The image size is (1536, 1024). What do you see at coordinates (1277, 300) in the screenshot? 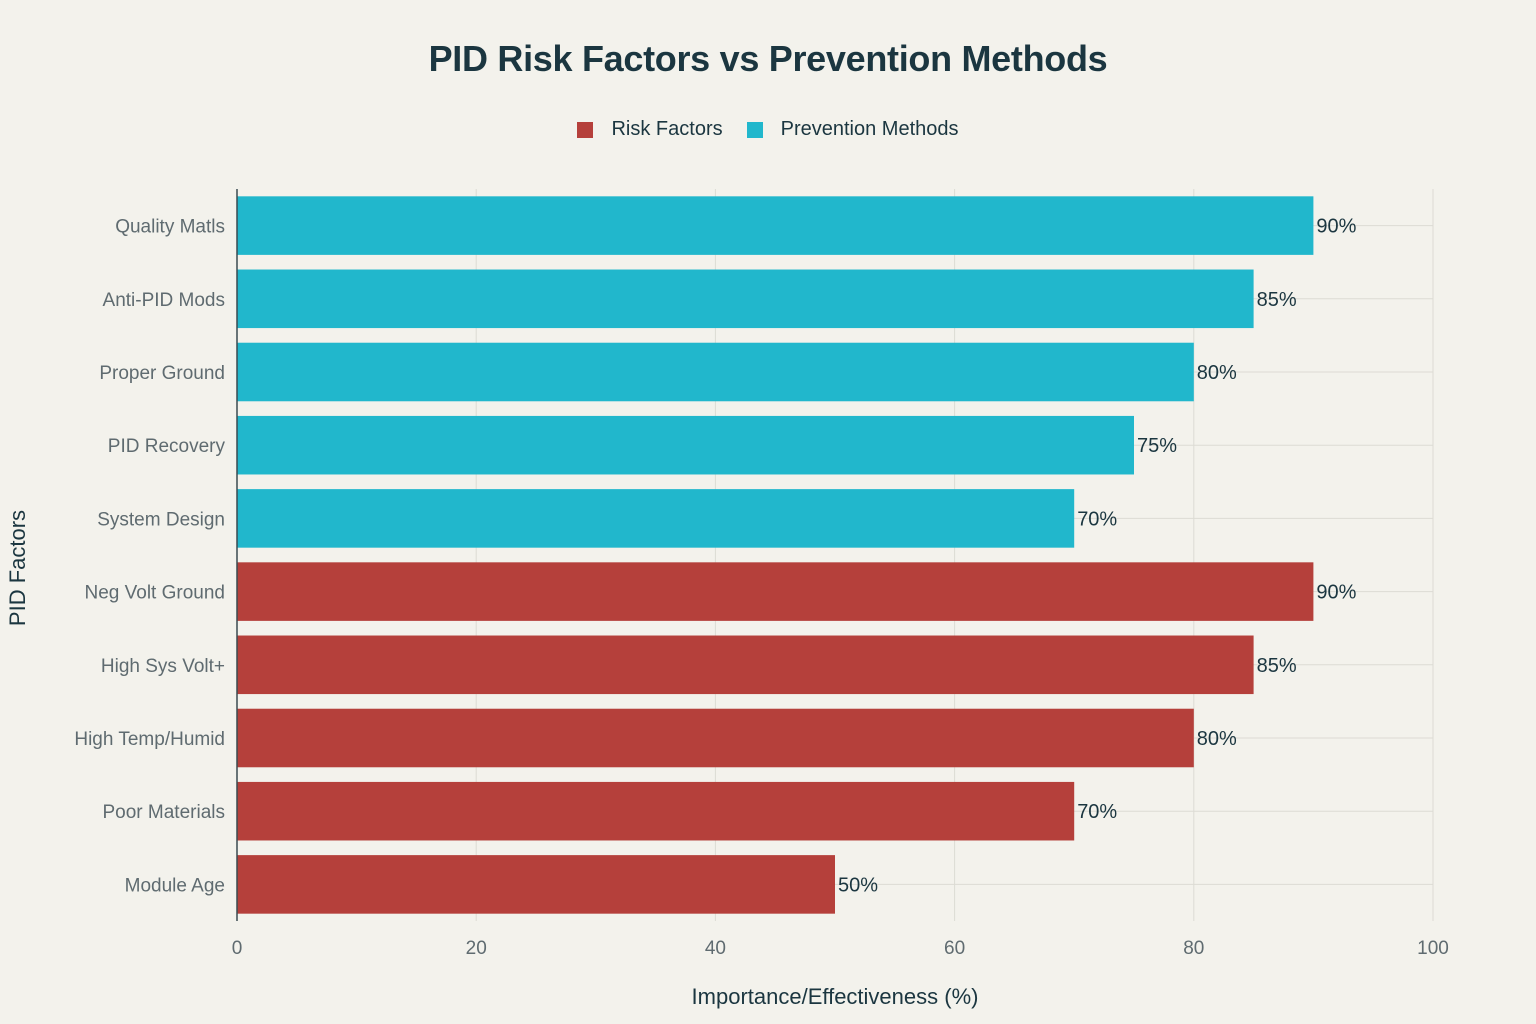
I see `data-label-anti-pid-mods: 85%` at bounding box center [1277, 300].